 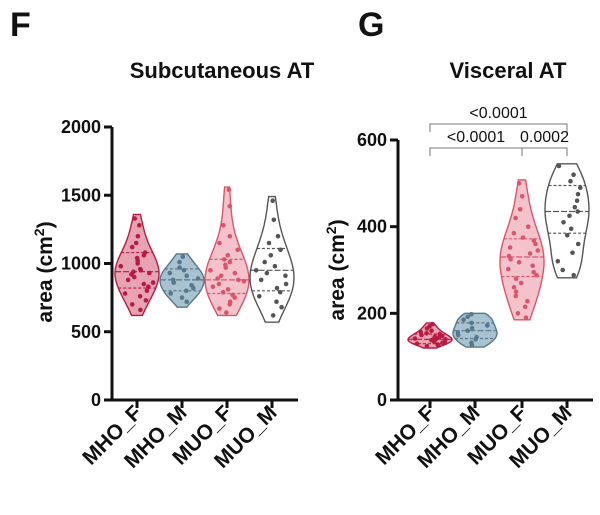 I want to click on y-tick-label: 2000, so click(x=81, y=127).